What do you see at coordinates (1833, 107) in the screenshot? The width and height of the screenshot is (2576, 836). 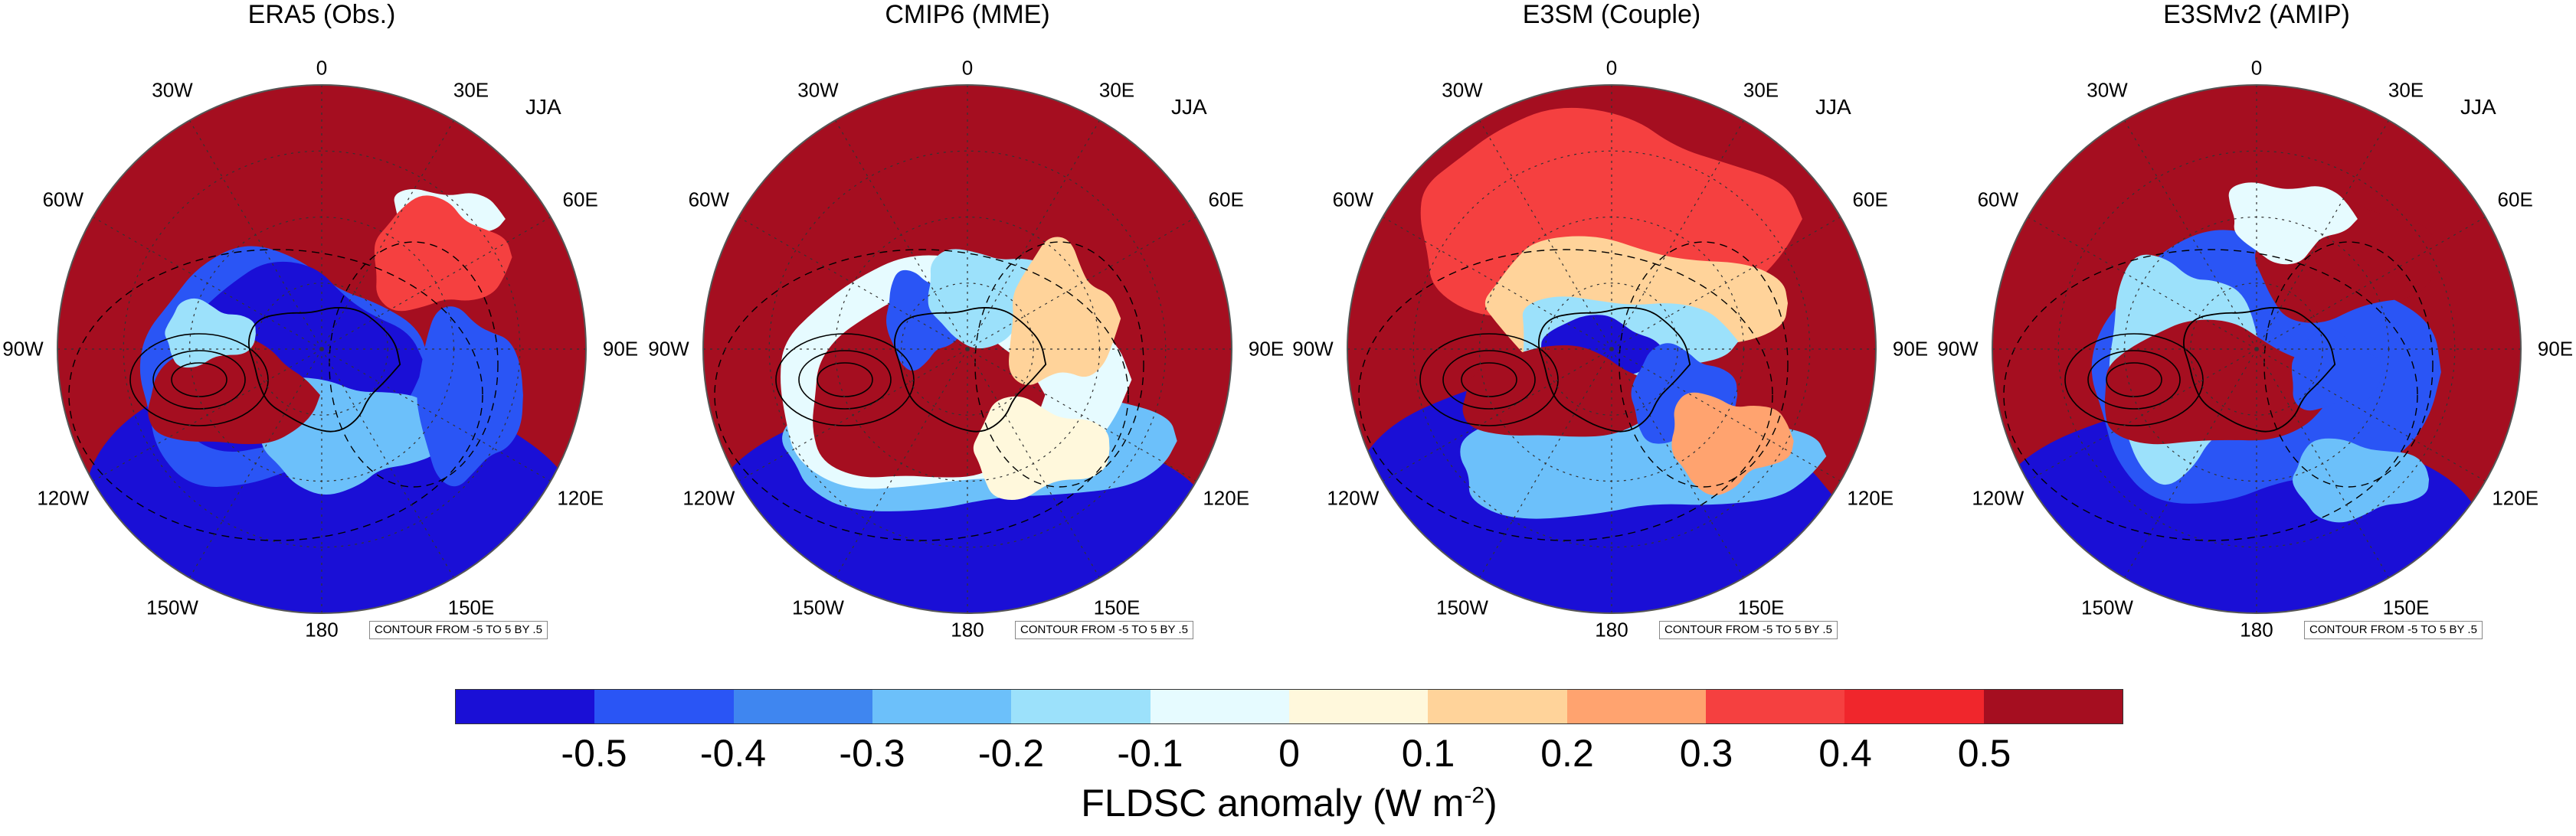 I see `season-label: JJA` at bounding box center [1833, 107].